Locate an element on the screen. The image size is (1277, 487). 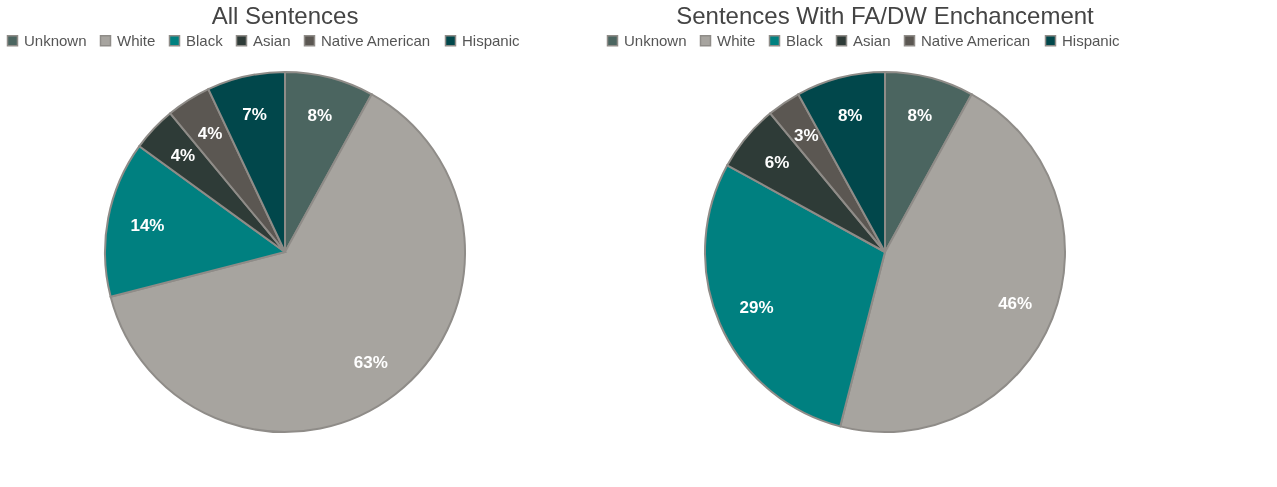
chart-title: Sentences With FA/DW Enchancement is located at coordinates (885, 15).